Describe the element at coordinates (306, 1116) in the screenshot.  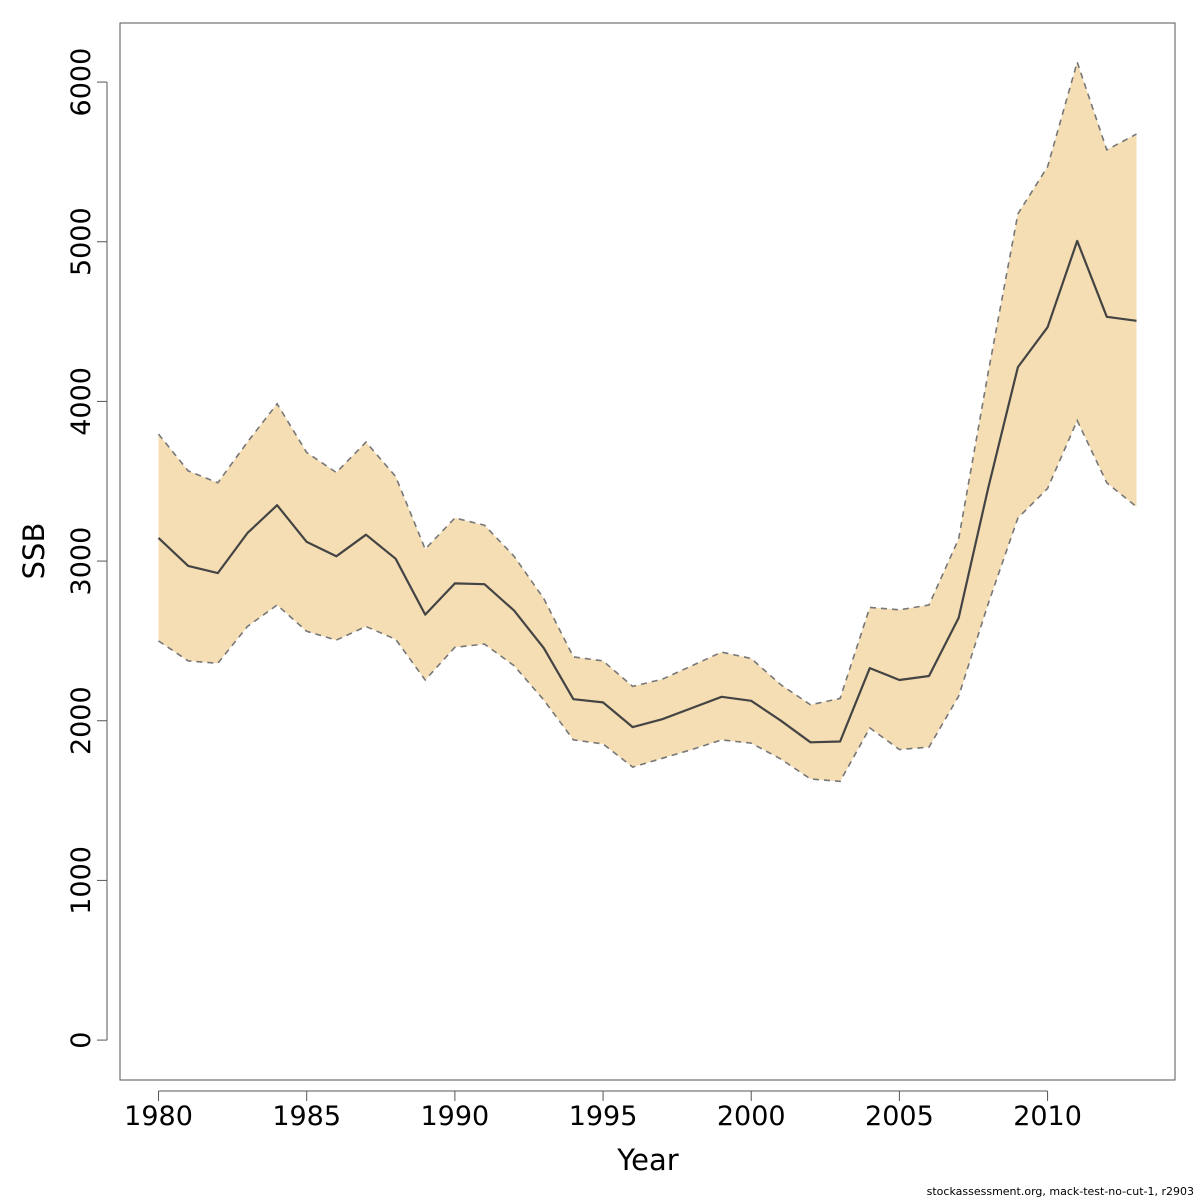
I see `x-tick-label: 1985` at that location.